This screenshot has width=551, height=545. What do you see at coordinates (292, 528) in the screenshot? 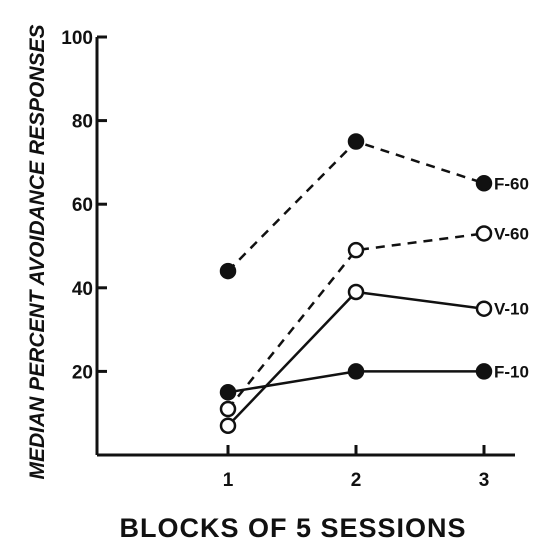
I see `x-axis-label: BLOCKS OF 5 SESSIONS` at bounding box center [292, 528].